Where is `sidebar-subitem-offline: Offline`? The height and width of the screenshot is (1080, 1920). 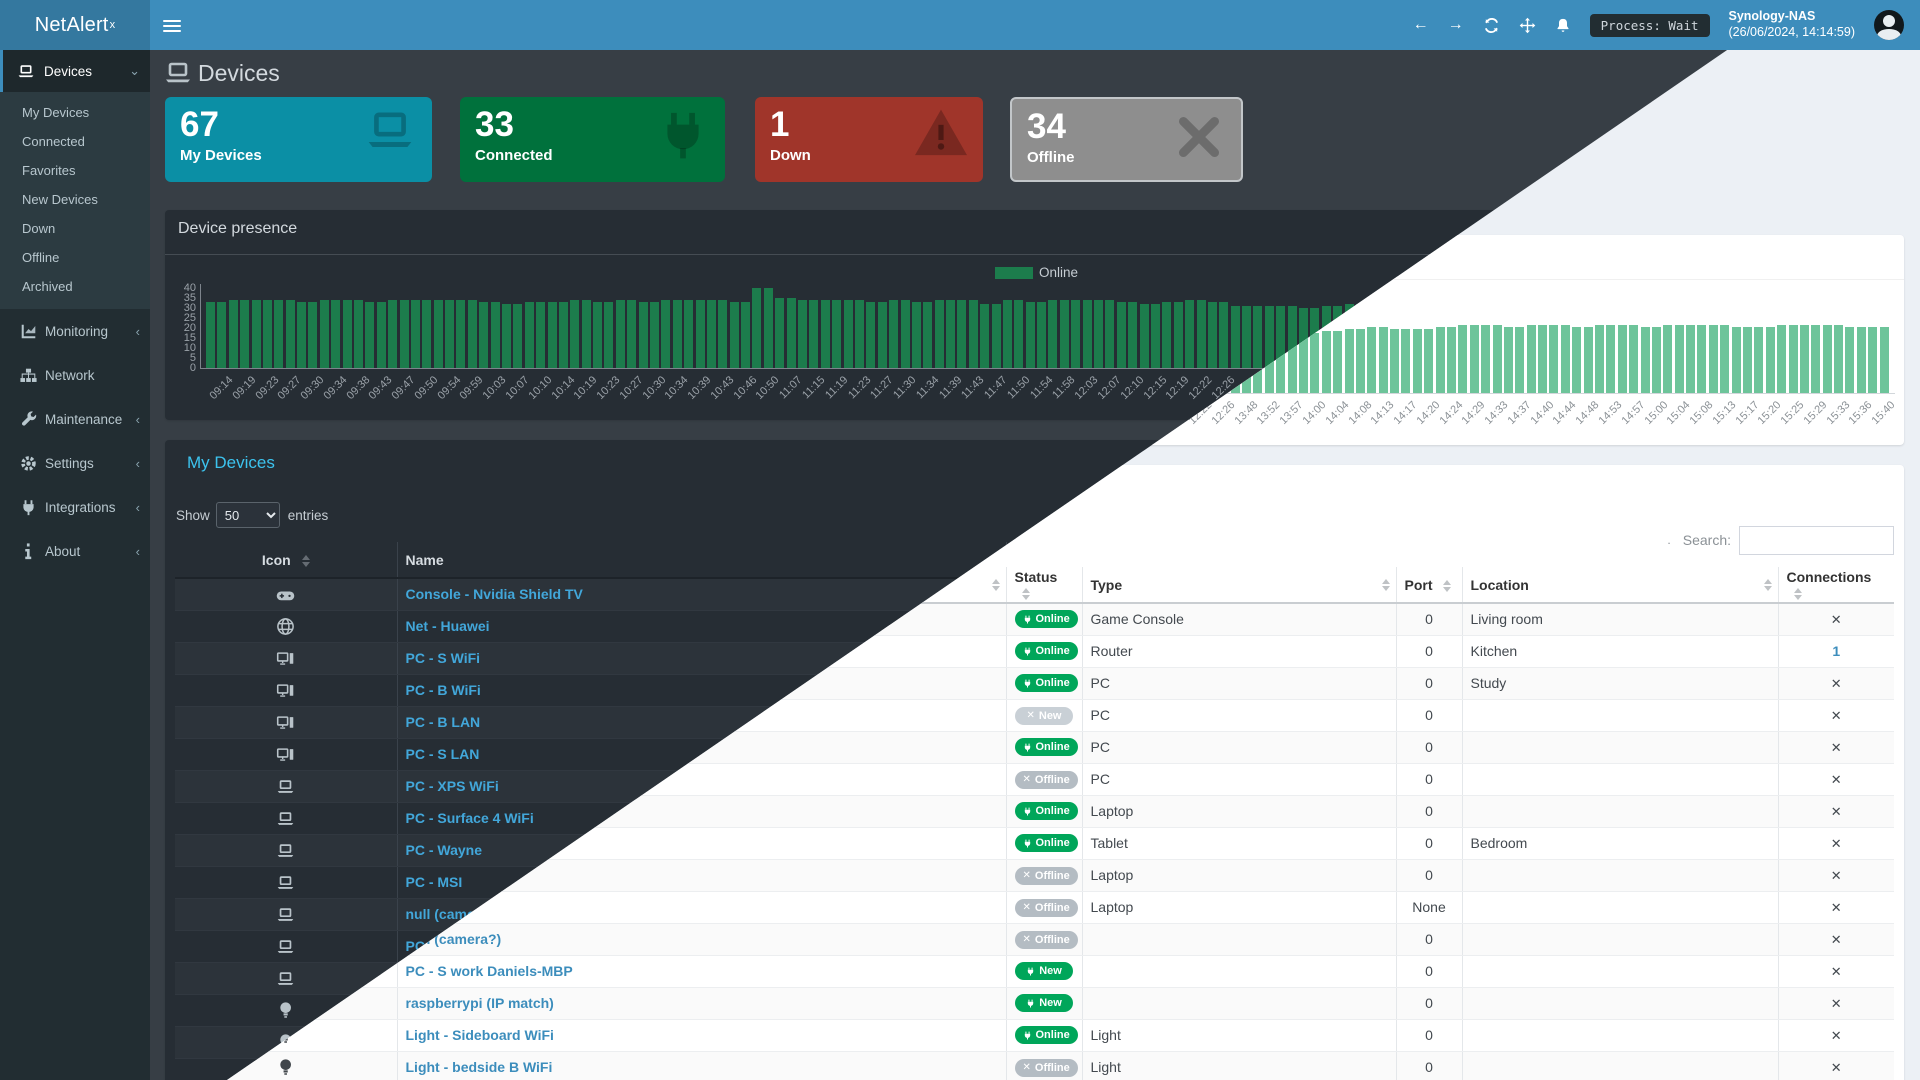 sidebar-subitem-offline: Offline is located at coordinates (41, 257).